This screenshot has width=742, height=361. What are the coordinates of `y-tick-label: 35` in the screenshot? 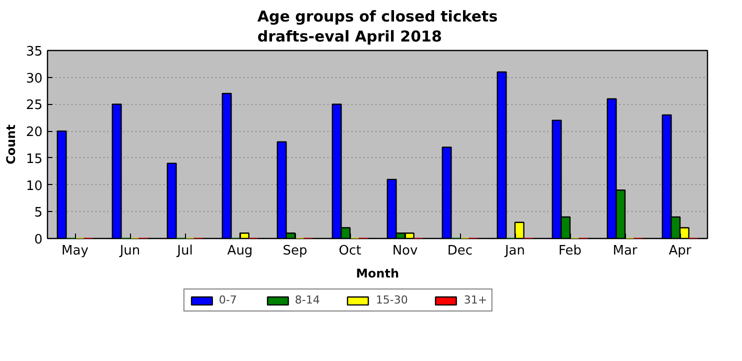 It's located at (34, 52).